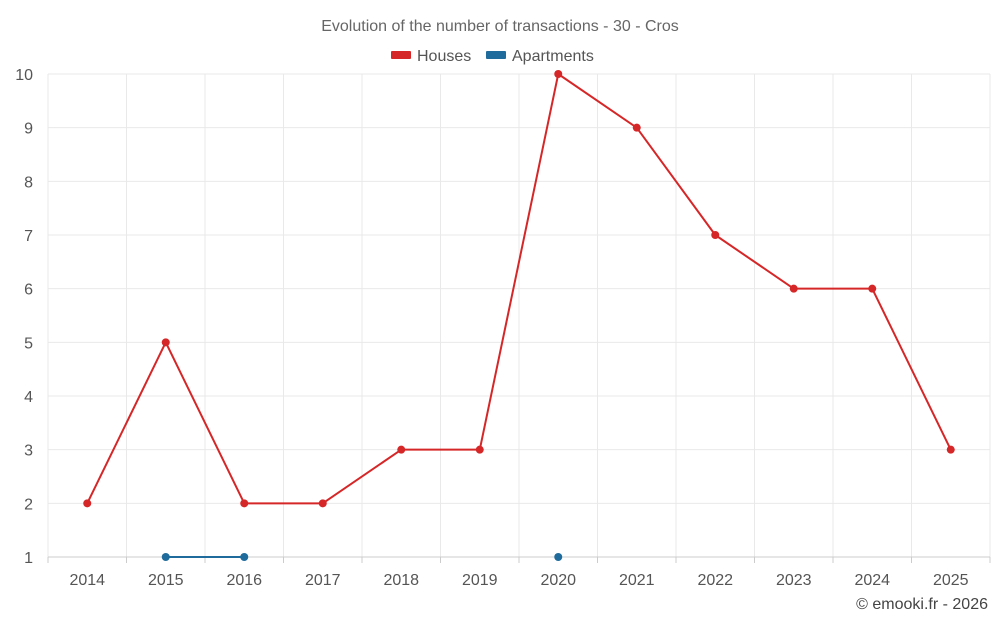  What do you see at coordinates (28, 236) in the screenshot?
I see `y-tick-label: 7` at bounding box center [28, 236].